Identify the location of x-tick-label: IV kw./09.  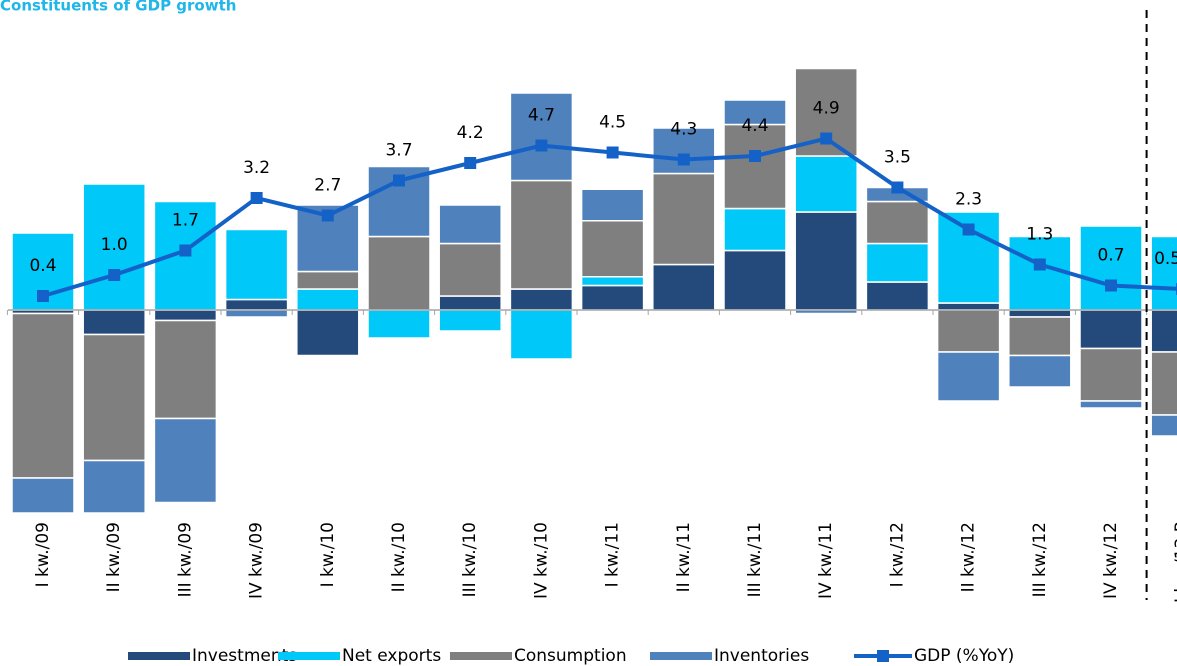
(257, 560).